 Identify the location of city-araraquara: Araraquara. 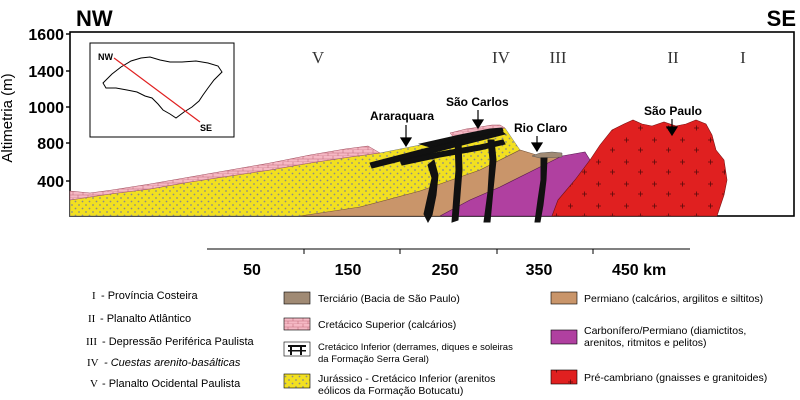
(402, 116).